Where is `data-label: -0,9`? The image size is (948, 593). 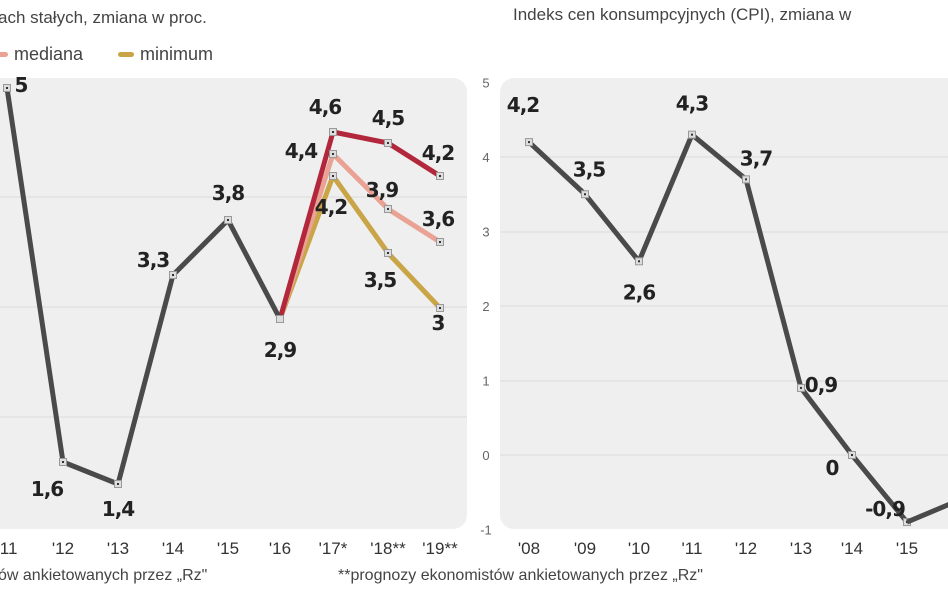
data-label: -0,9 is located at coordinates (885, 509).